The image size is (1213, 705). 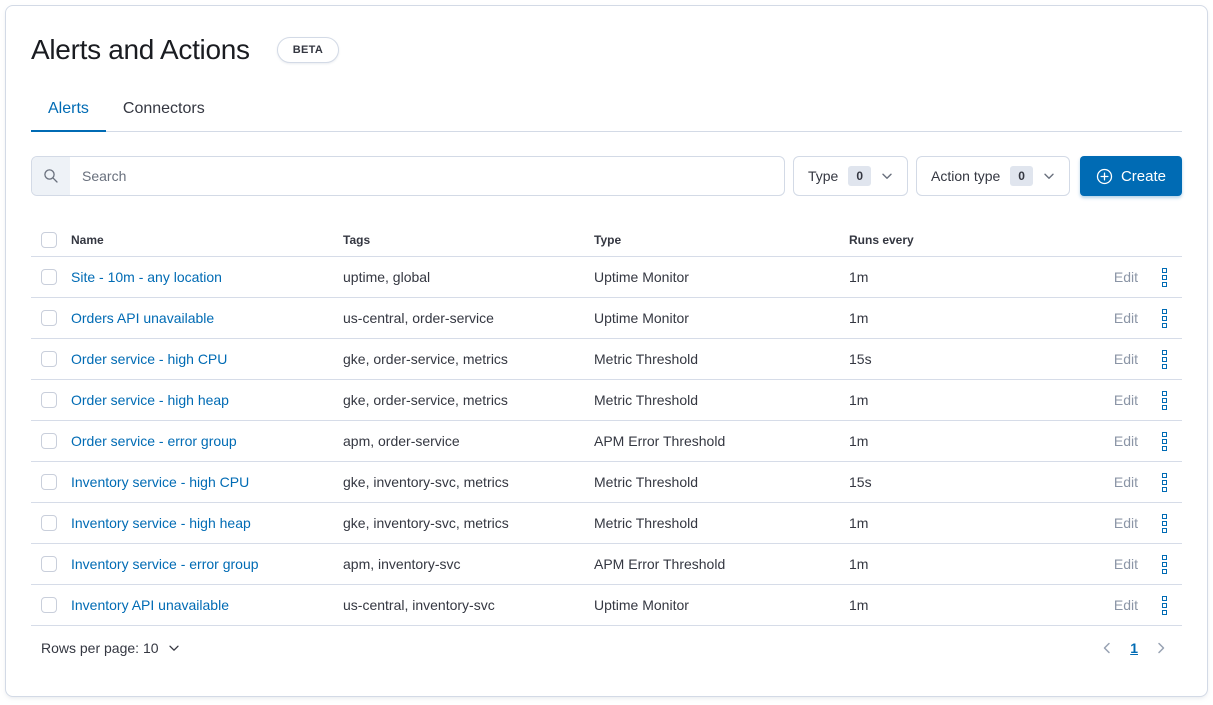 I want to click on toolbar: Type 0 Action type 0 Create, so click(x=606, y=176).